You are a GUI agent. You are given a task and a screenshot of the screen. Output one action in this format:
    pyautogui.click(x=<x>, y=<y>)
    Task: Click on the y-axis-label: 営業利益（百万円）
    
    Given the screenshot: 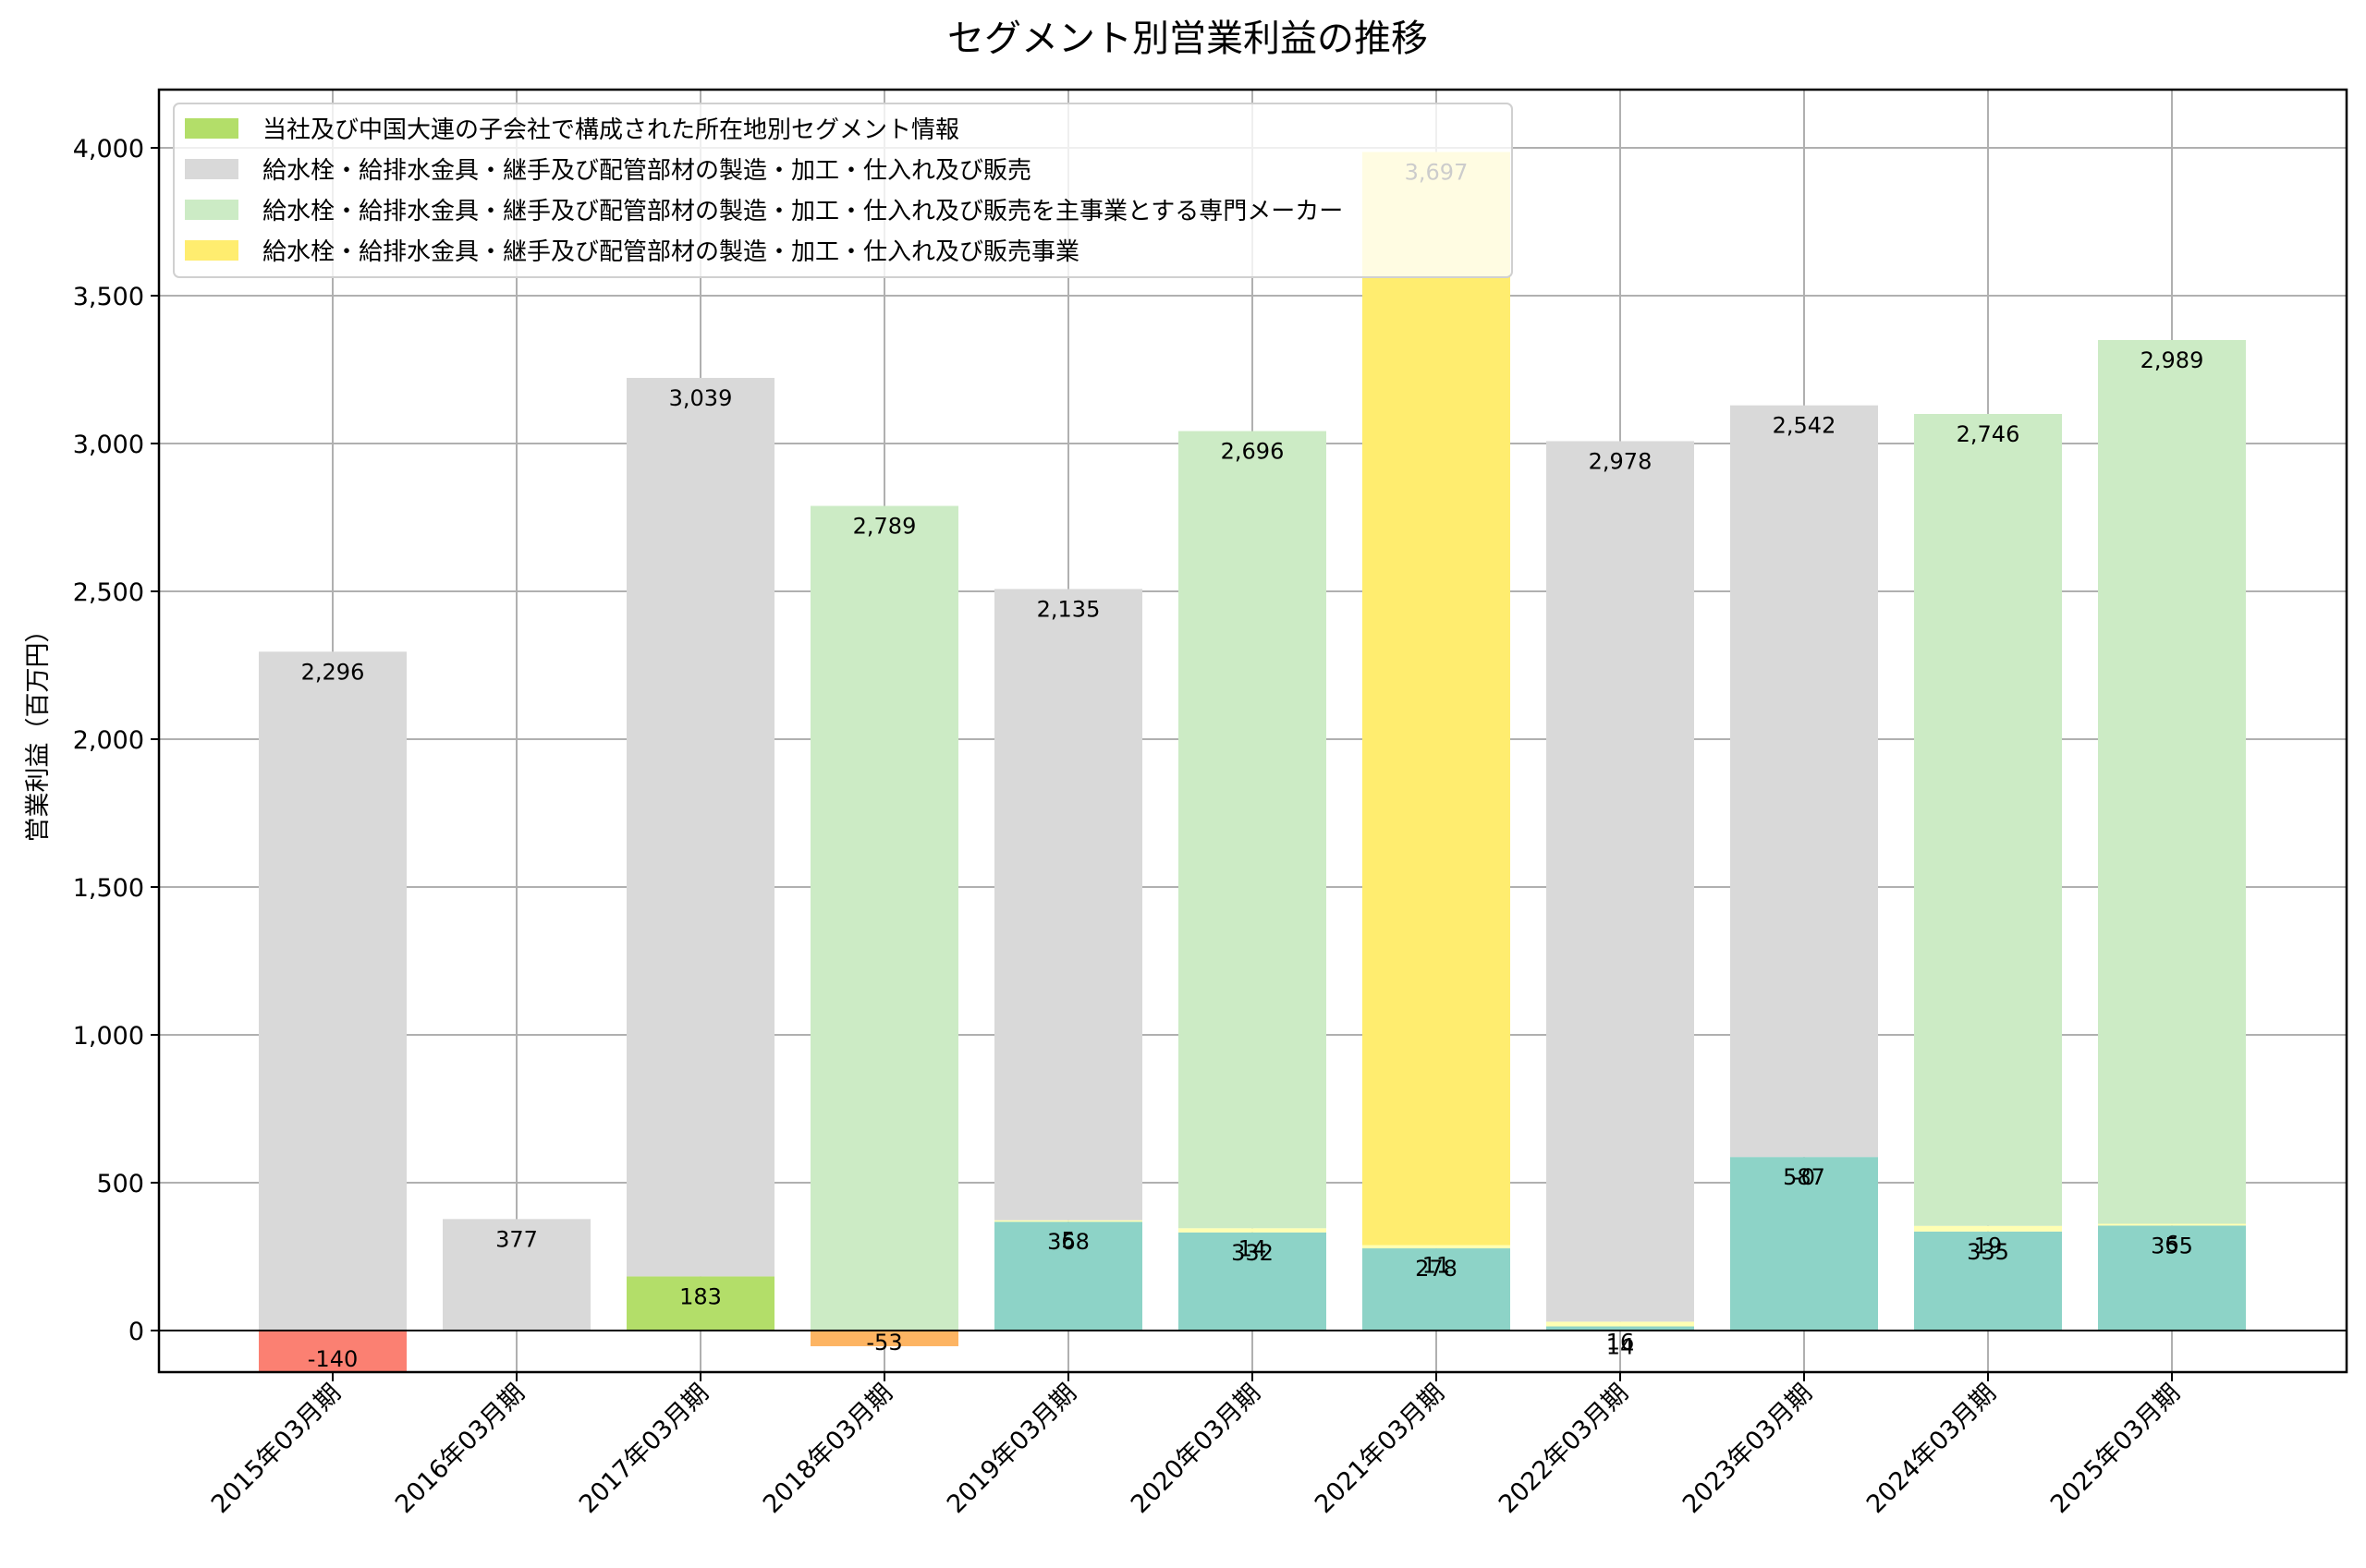 What is the action you would take?
    pyautogui.click(x=39, y=730)
    